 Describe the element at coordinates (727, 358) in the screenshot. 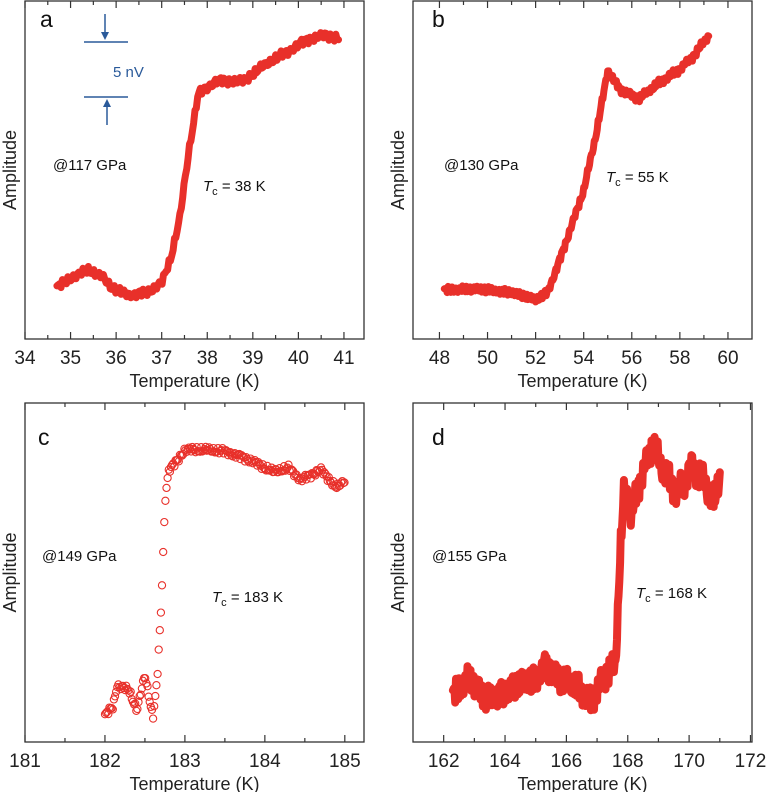

I see `x-tick-label: 60` at that location.